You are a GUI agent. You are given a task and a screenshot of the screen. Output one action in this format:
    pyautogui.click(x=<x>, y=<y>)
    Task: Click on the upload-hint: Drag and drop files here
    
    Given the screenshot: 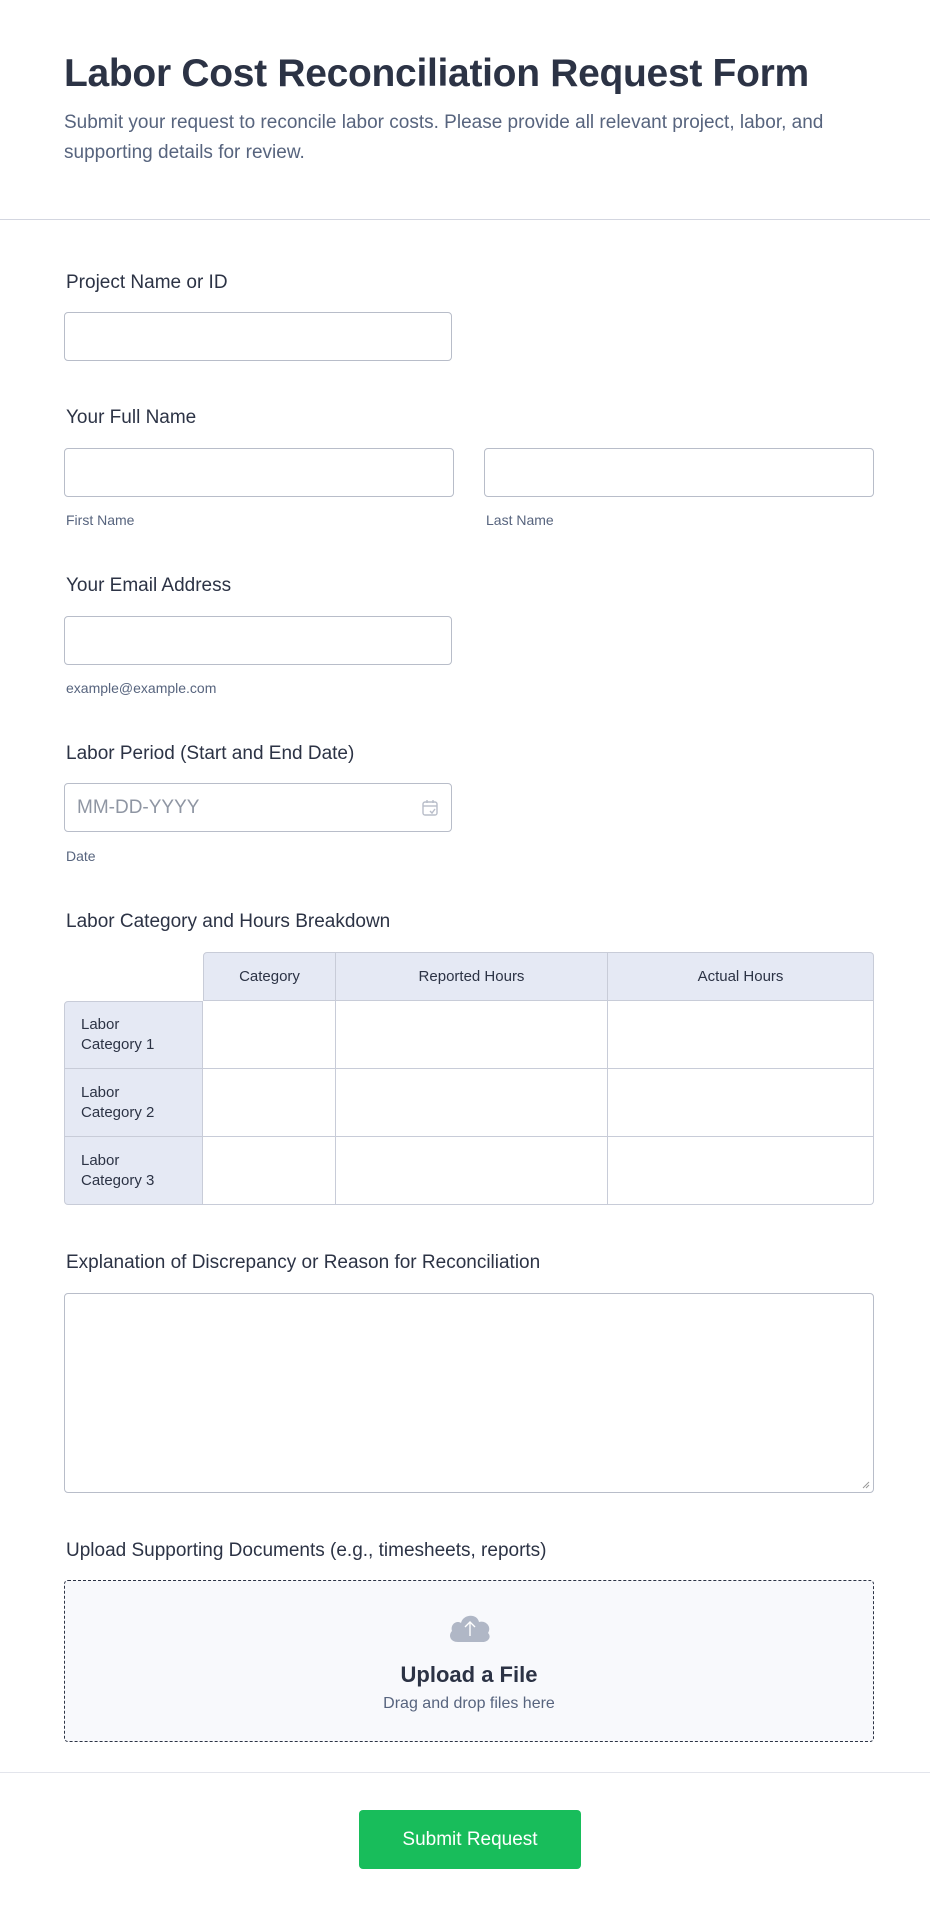 What is the action you would take?
    pyautogui.click(x=469, y=1703)
    